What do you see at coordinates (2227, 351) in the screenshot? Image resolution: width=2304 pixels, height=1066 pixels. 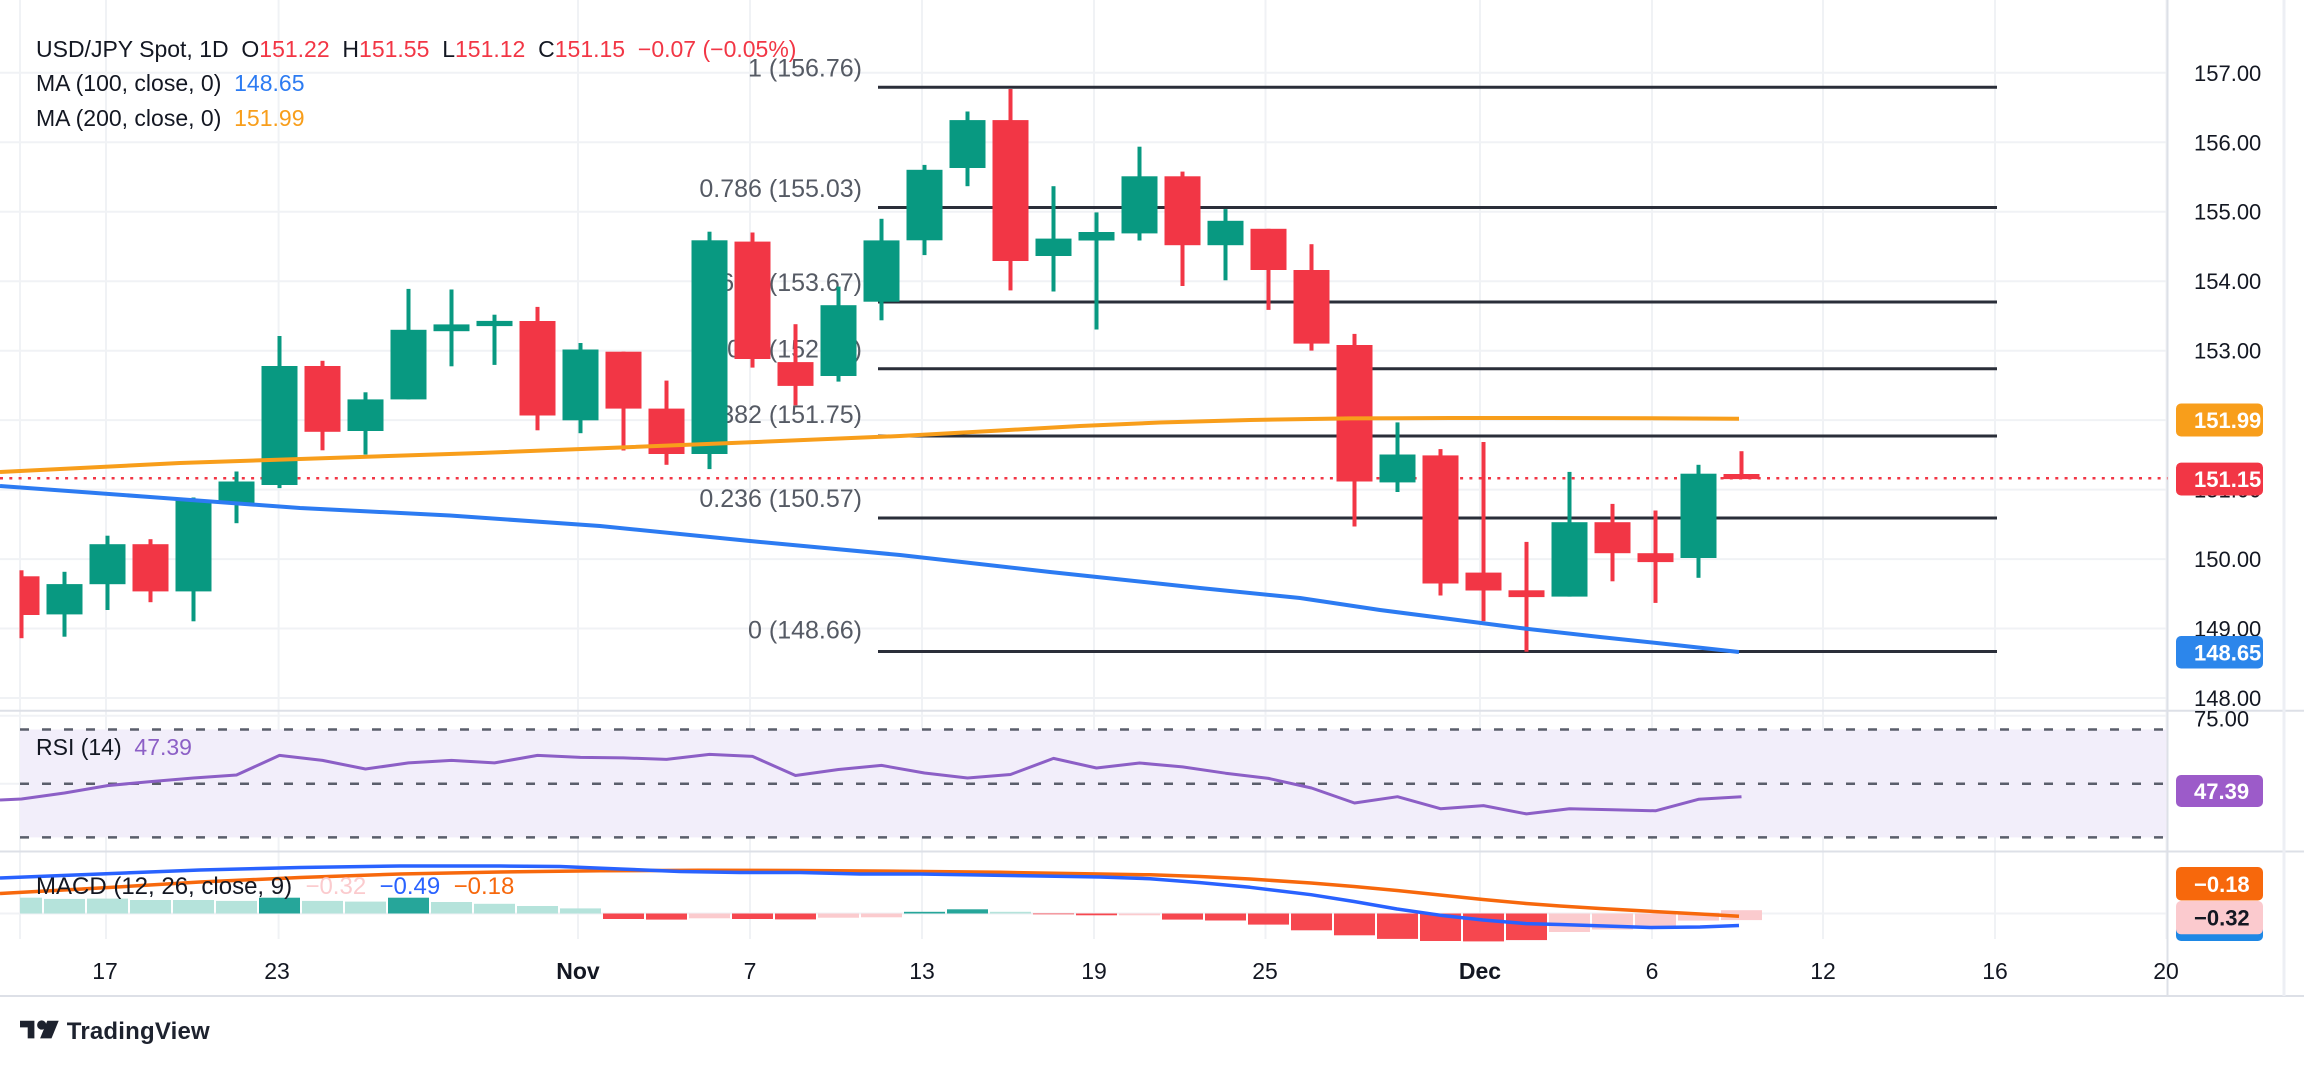 I see `svg-text: 153.00` at bounding box center [2227, 351].